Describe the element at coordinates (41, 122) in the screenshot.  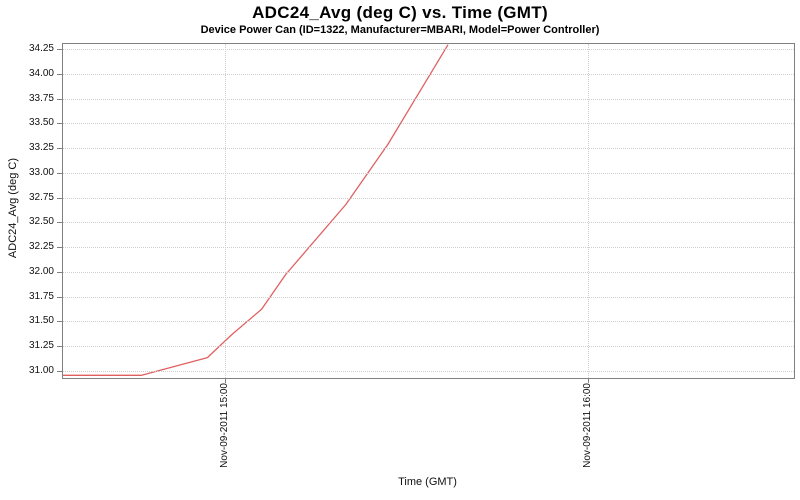
I see `y-tick-label: 33.50` at that location.